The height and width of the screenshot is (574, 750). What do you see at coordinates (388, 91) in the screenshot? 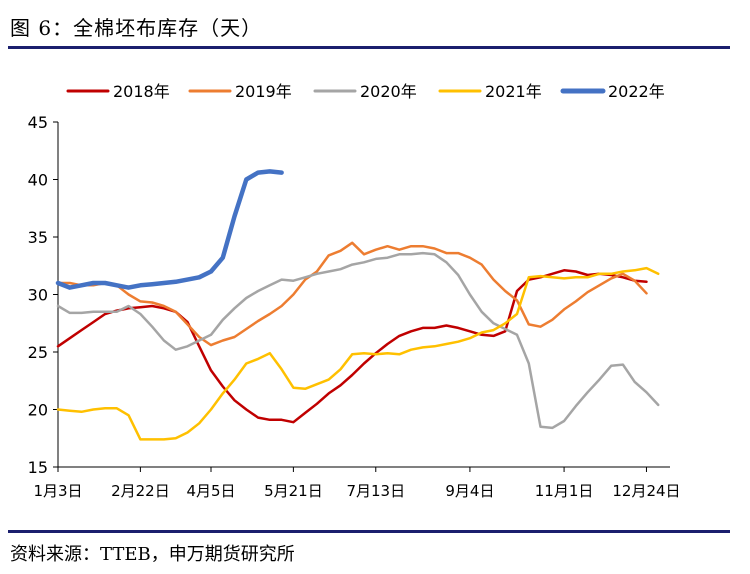
I see `legend-label: 2020年` at bounding box center [388, 91].